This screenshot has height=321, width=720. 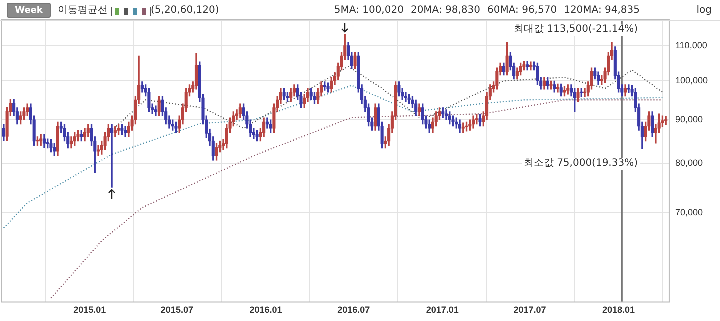 I want to click on x-tick-label: 2018.01, so click(x=619, y=310).